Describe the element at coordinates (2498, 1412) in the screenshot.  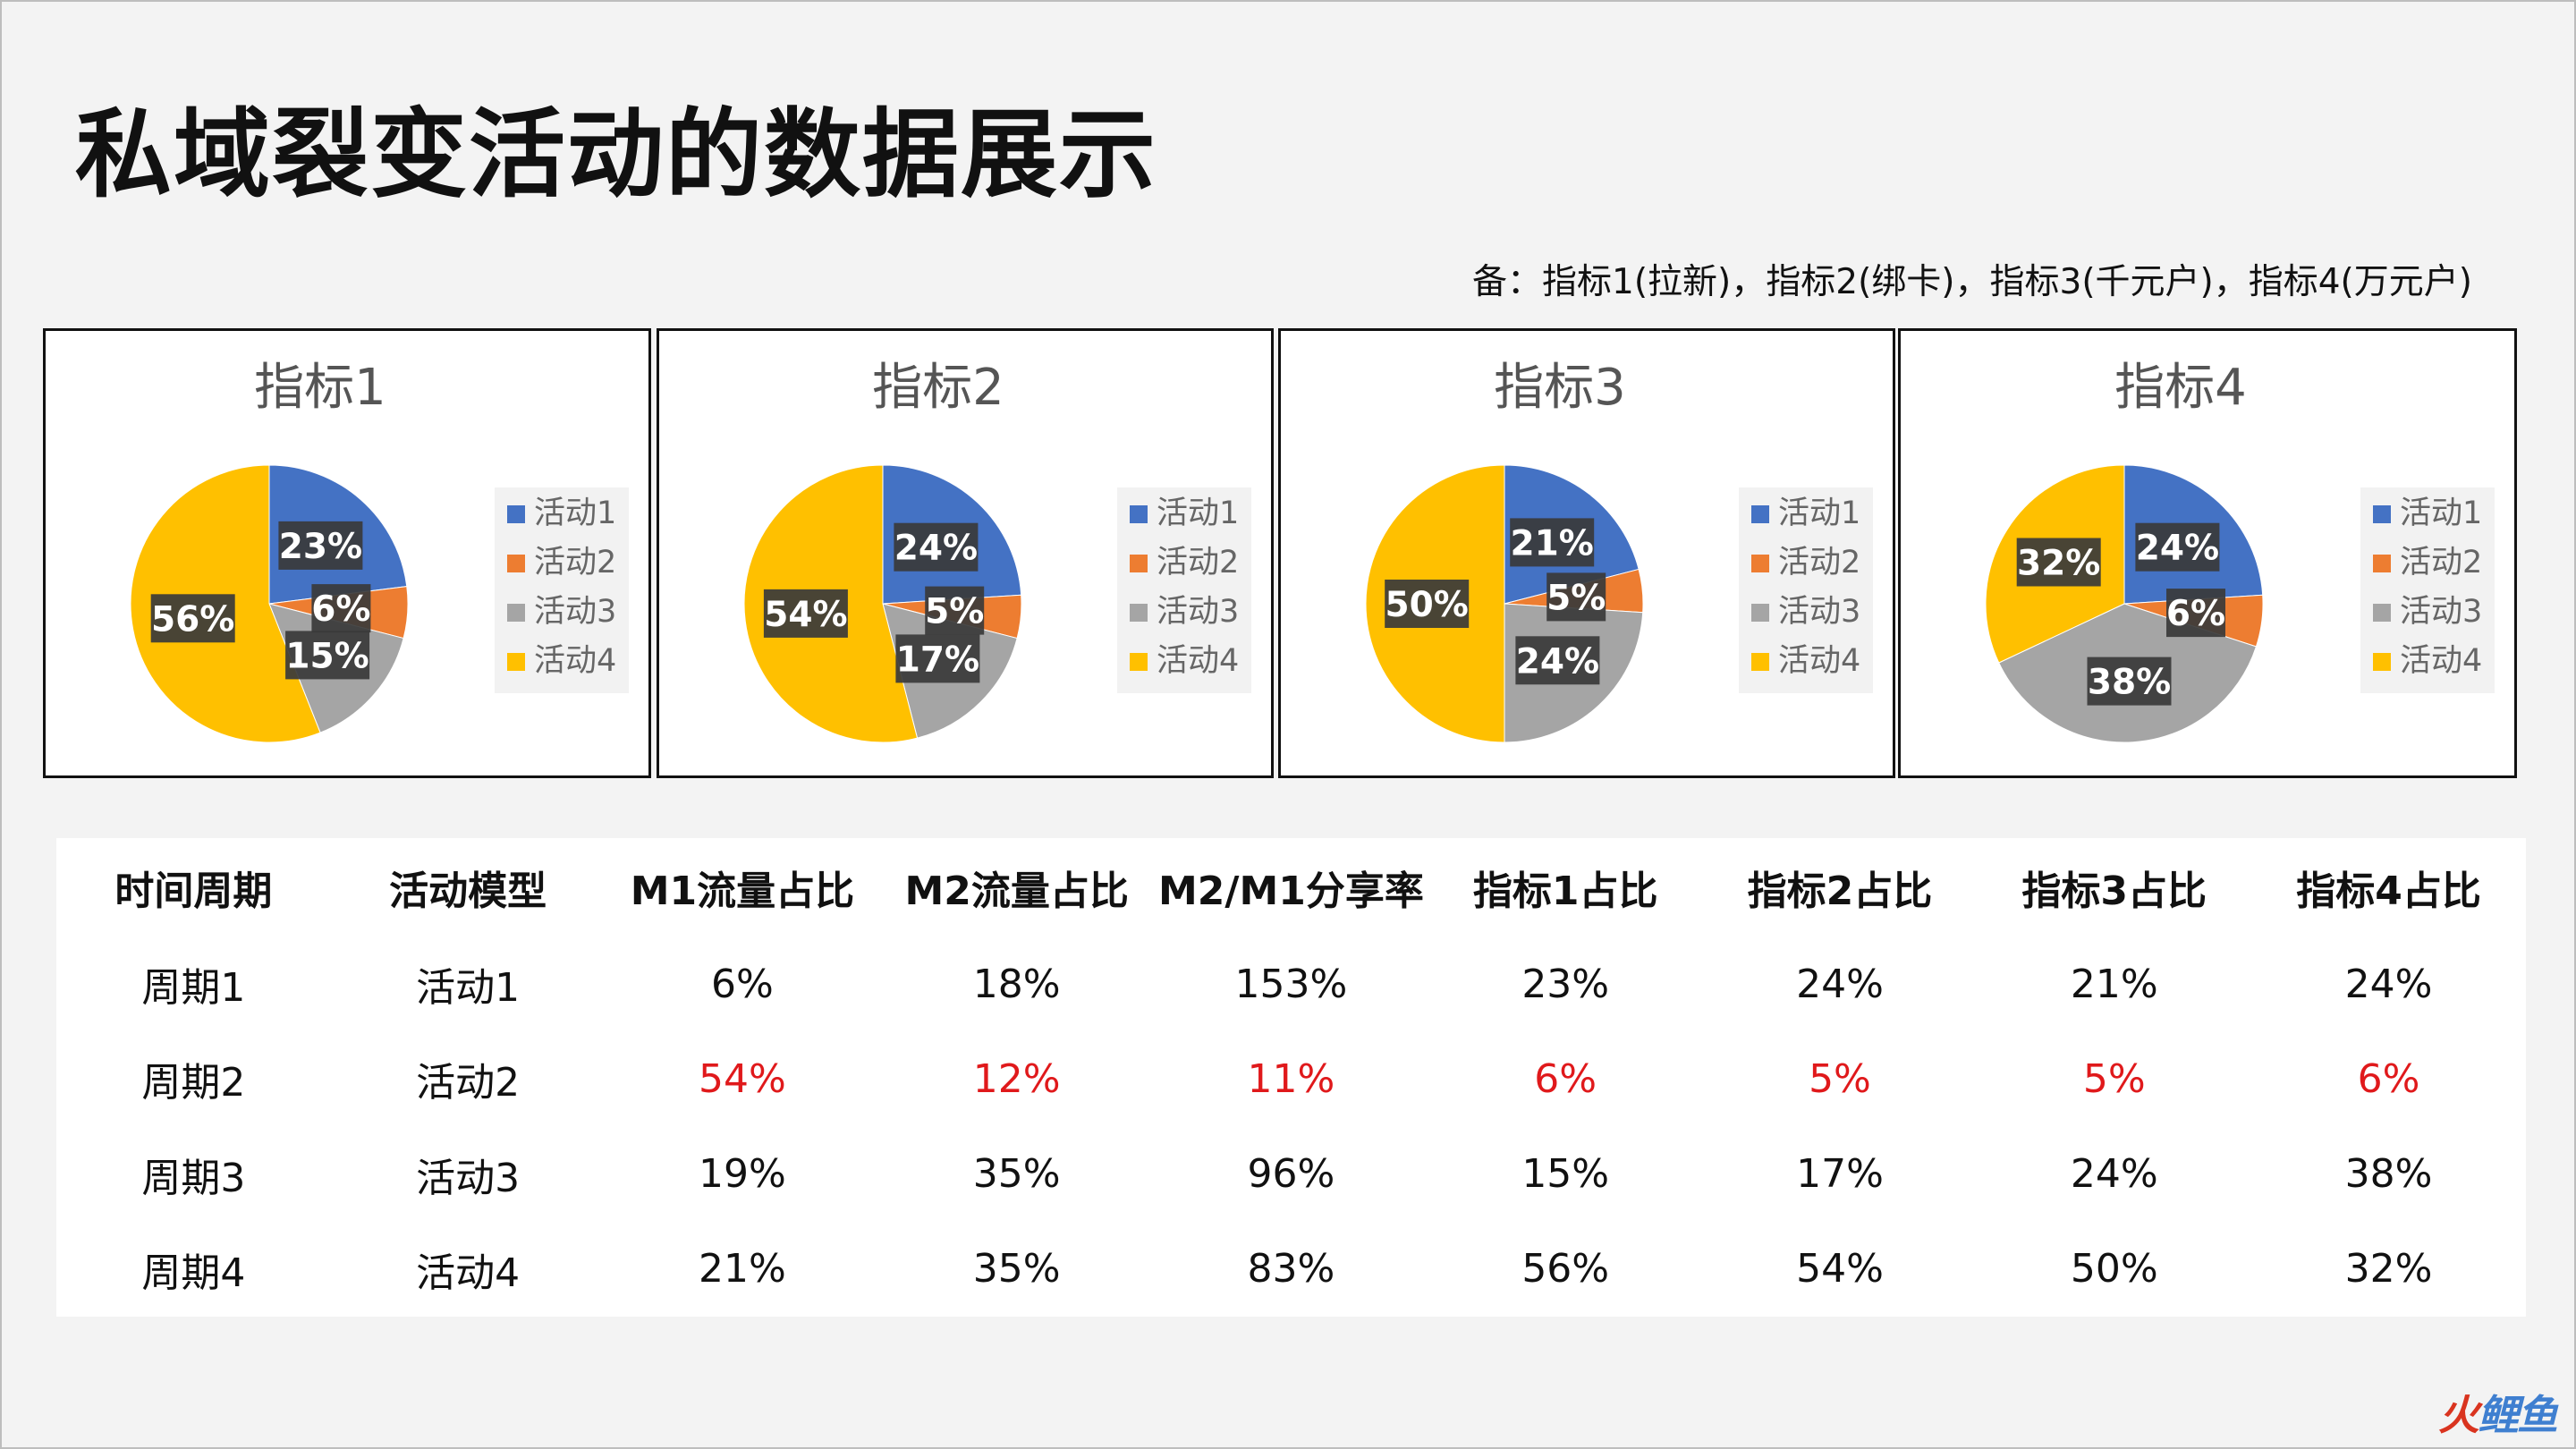
I see `watermark-logo: 火鲤鱼` at that location.